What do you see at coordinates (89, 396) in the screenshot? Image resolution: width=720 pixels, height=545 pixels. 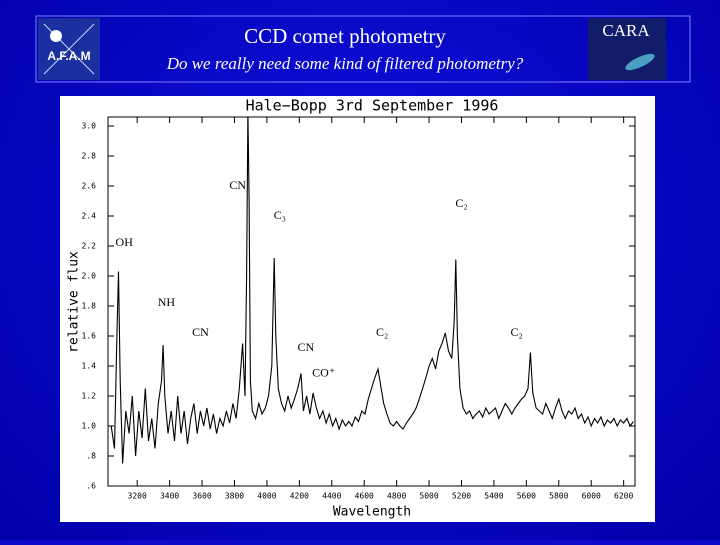 I see `y-tick-label: 1.2` at bounding box center [89, 396].